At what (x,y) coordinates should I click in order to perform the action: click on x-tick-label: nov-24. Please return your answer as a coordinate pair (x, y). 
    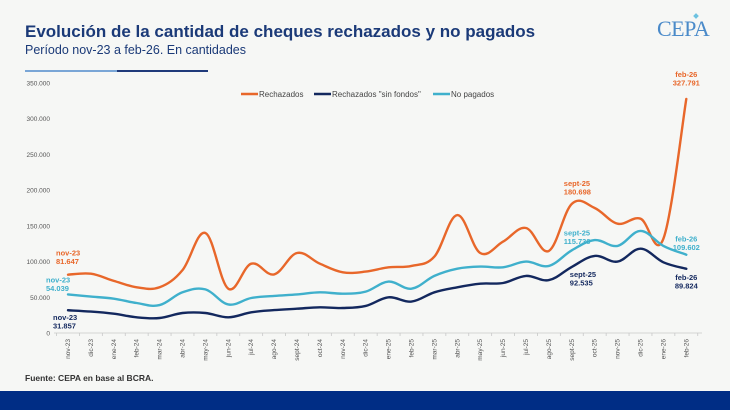
    Looking at the image, I should click on (343, 349).